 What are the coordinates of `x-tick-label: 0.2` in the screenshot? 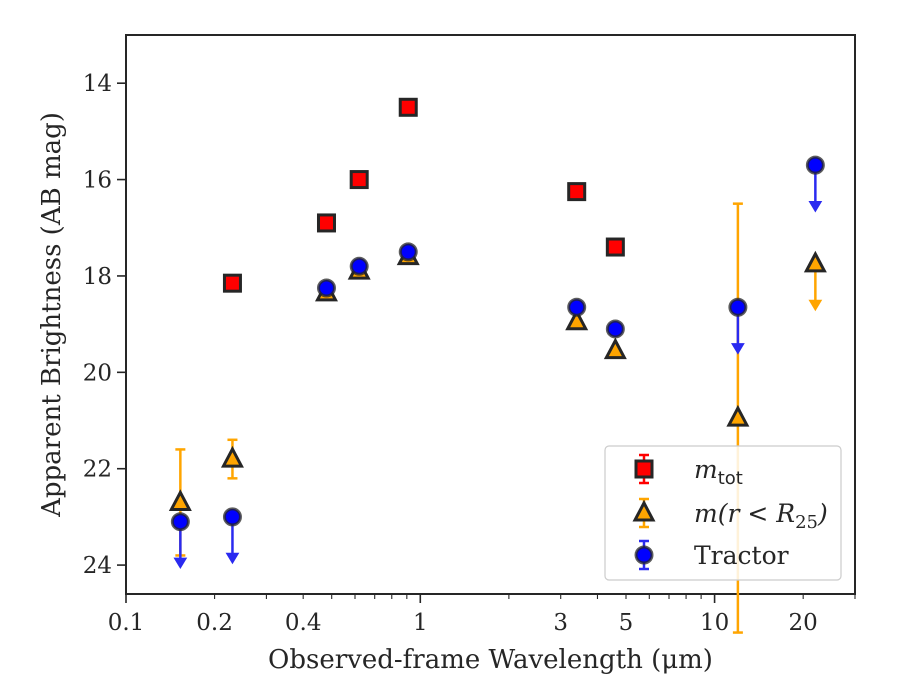 It's located at (214, 623).